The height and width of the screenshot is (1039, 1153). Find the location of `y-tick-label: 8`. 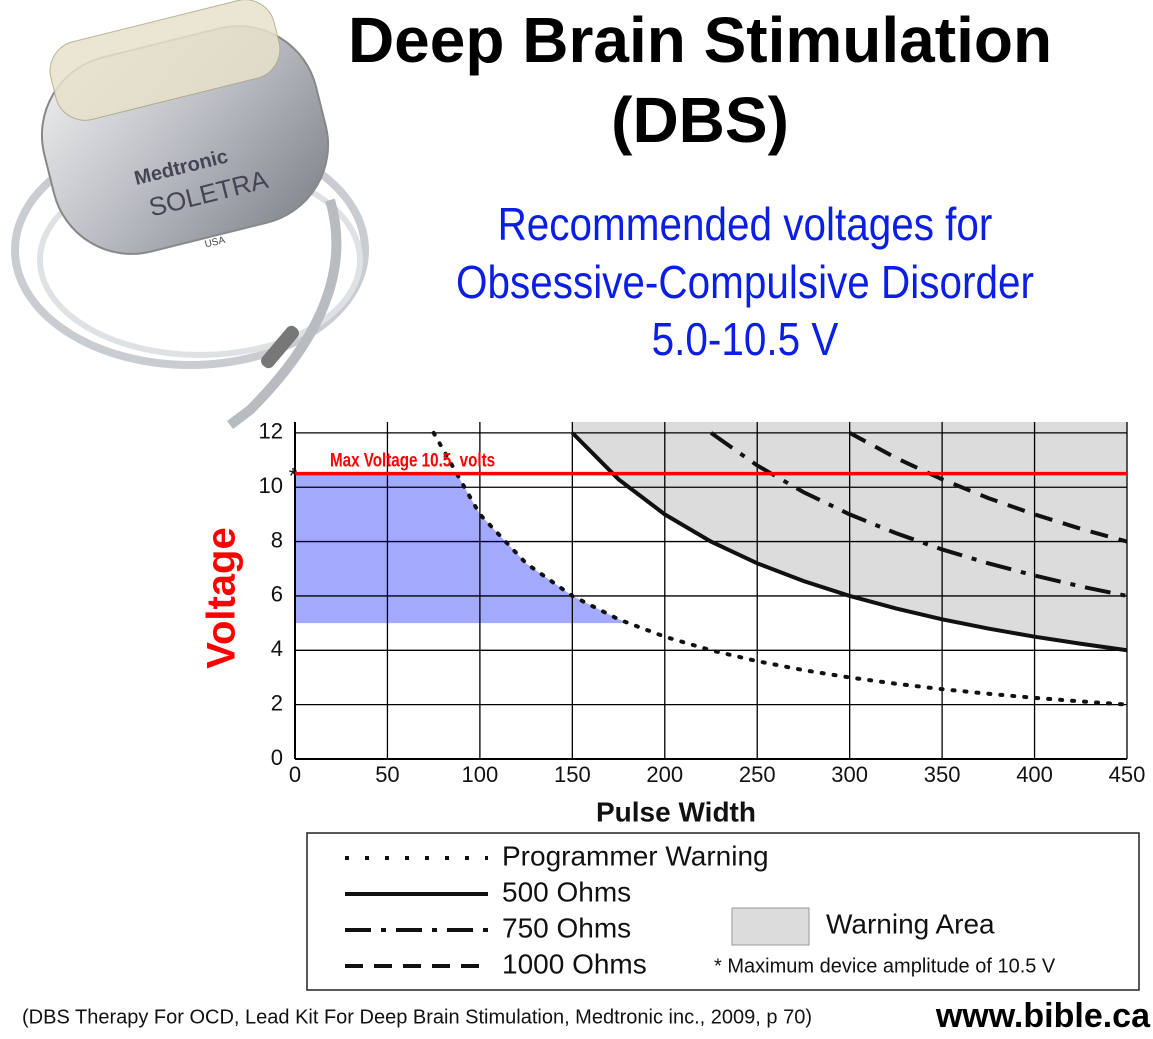

y-tick-label: 8 is located at coordinates (277, 539).